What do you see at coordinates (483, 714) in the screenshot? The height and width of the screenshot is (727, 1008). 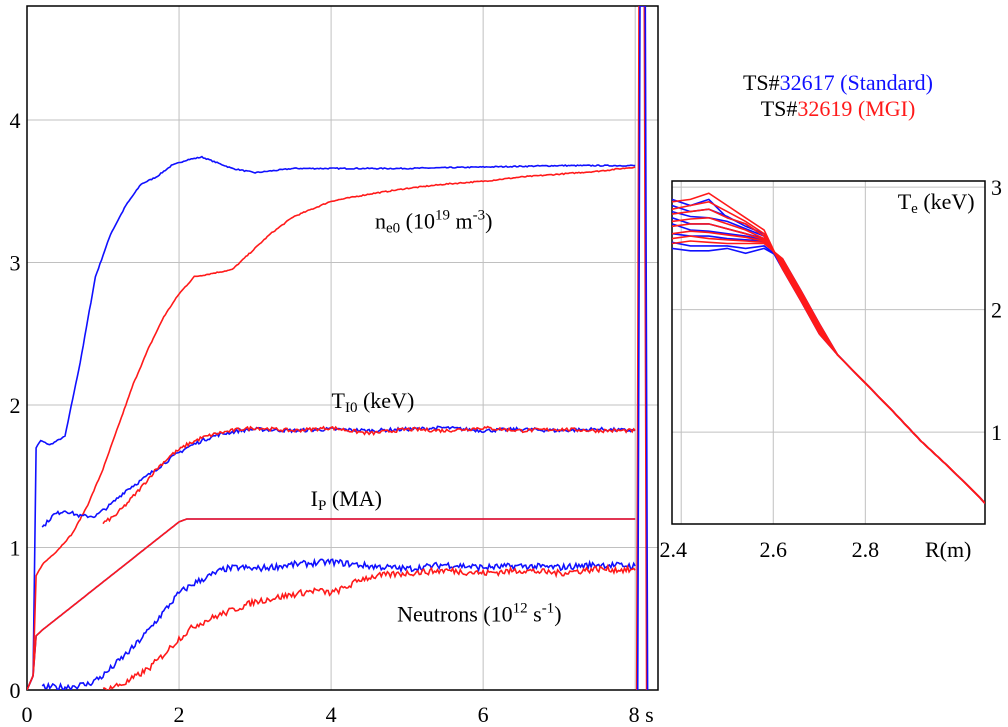 I see `x-tick-label: 6` at bounding box center [483, 714].